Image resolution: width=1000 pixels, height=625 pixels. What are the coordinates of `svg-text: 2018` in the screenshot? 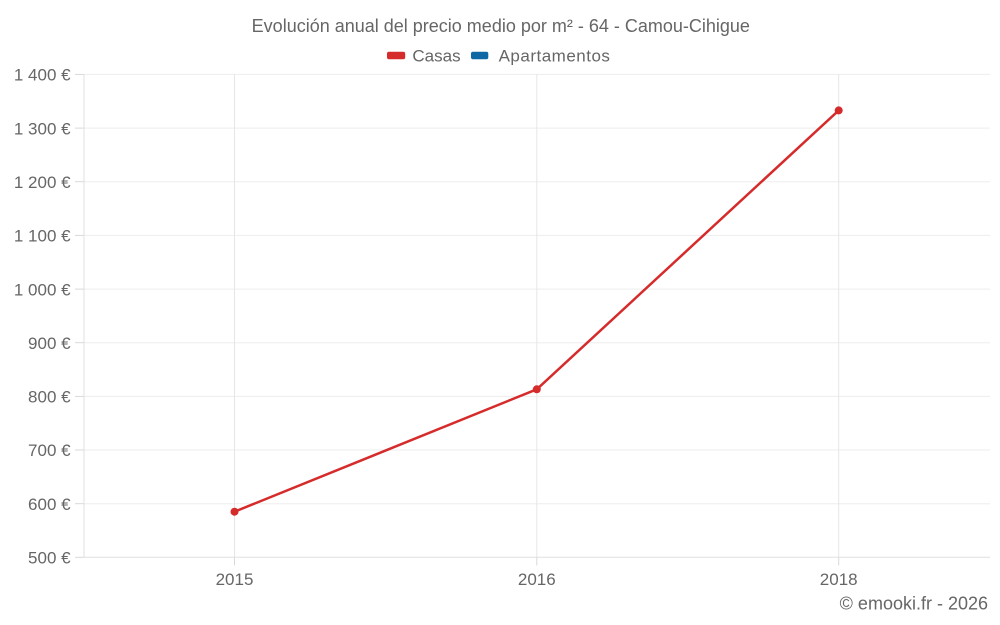 It's located at (839, 579).